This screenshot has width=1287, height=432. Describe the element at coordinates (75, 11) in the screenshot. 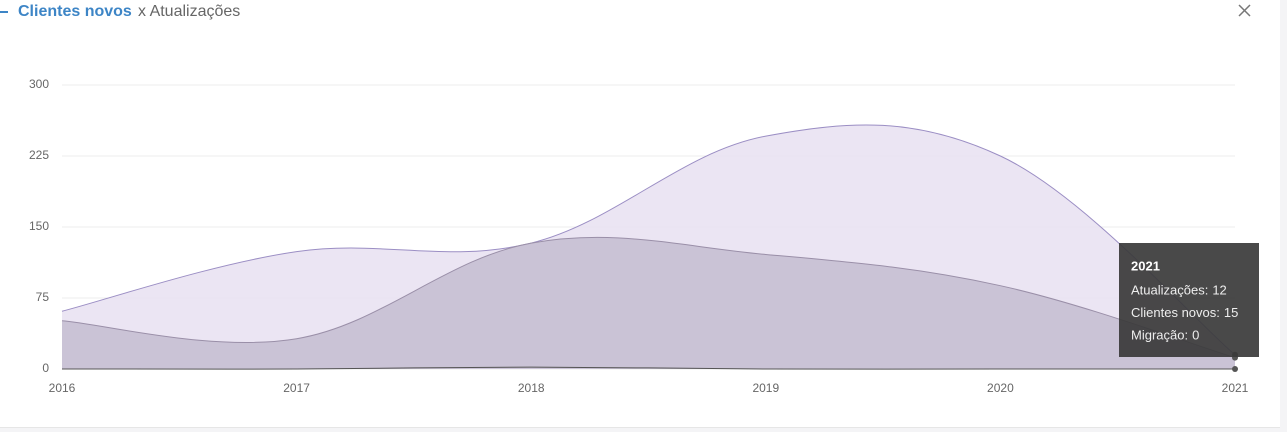

I see `title-main: Clientes novos` at that location.